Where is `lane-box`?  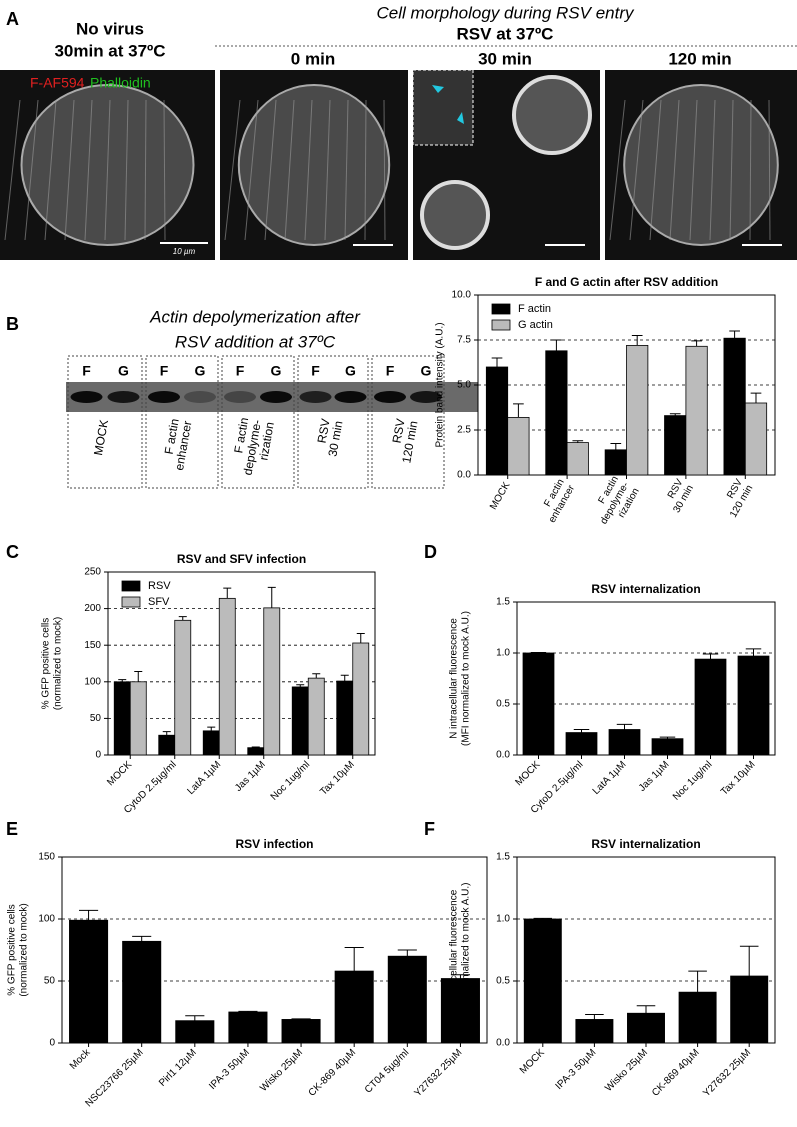
lane-box is located at coordinates (105, 422).